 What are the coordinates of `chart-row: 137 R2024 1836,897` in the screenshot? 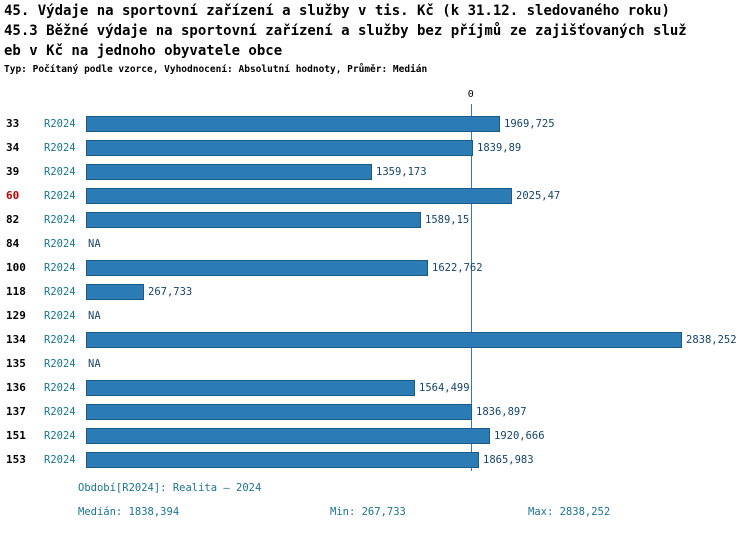 It's located at (375, 412).